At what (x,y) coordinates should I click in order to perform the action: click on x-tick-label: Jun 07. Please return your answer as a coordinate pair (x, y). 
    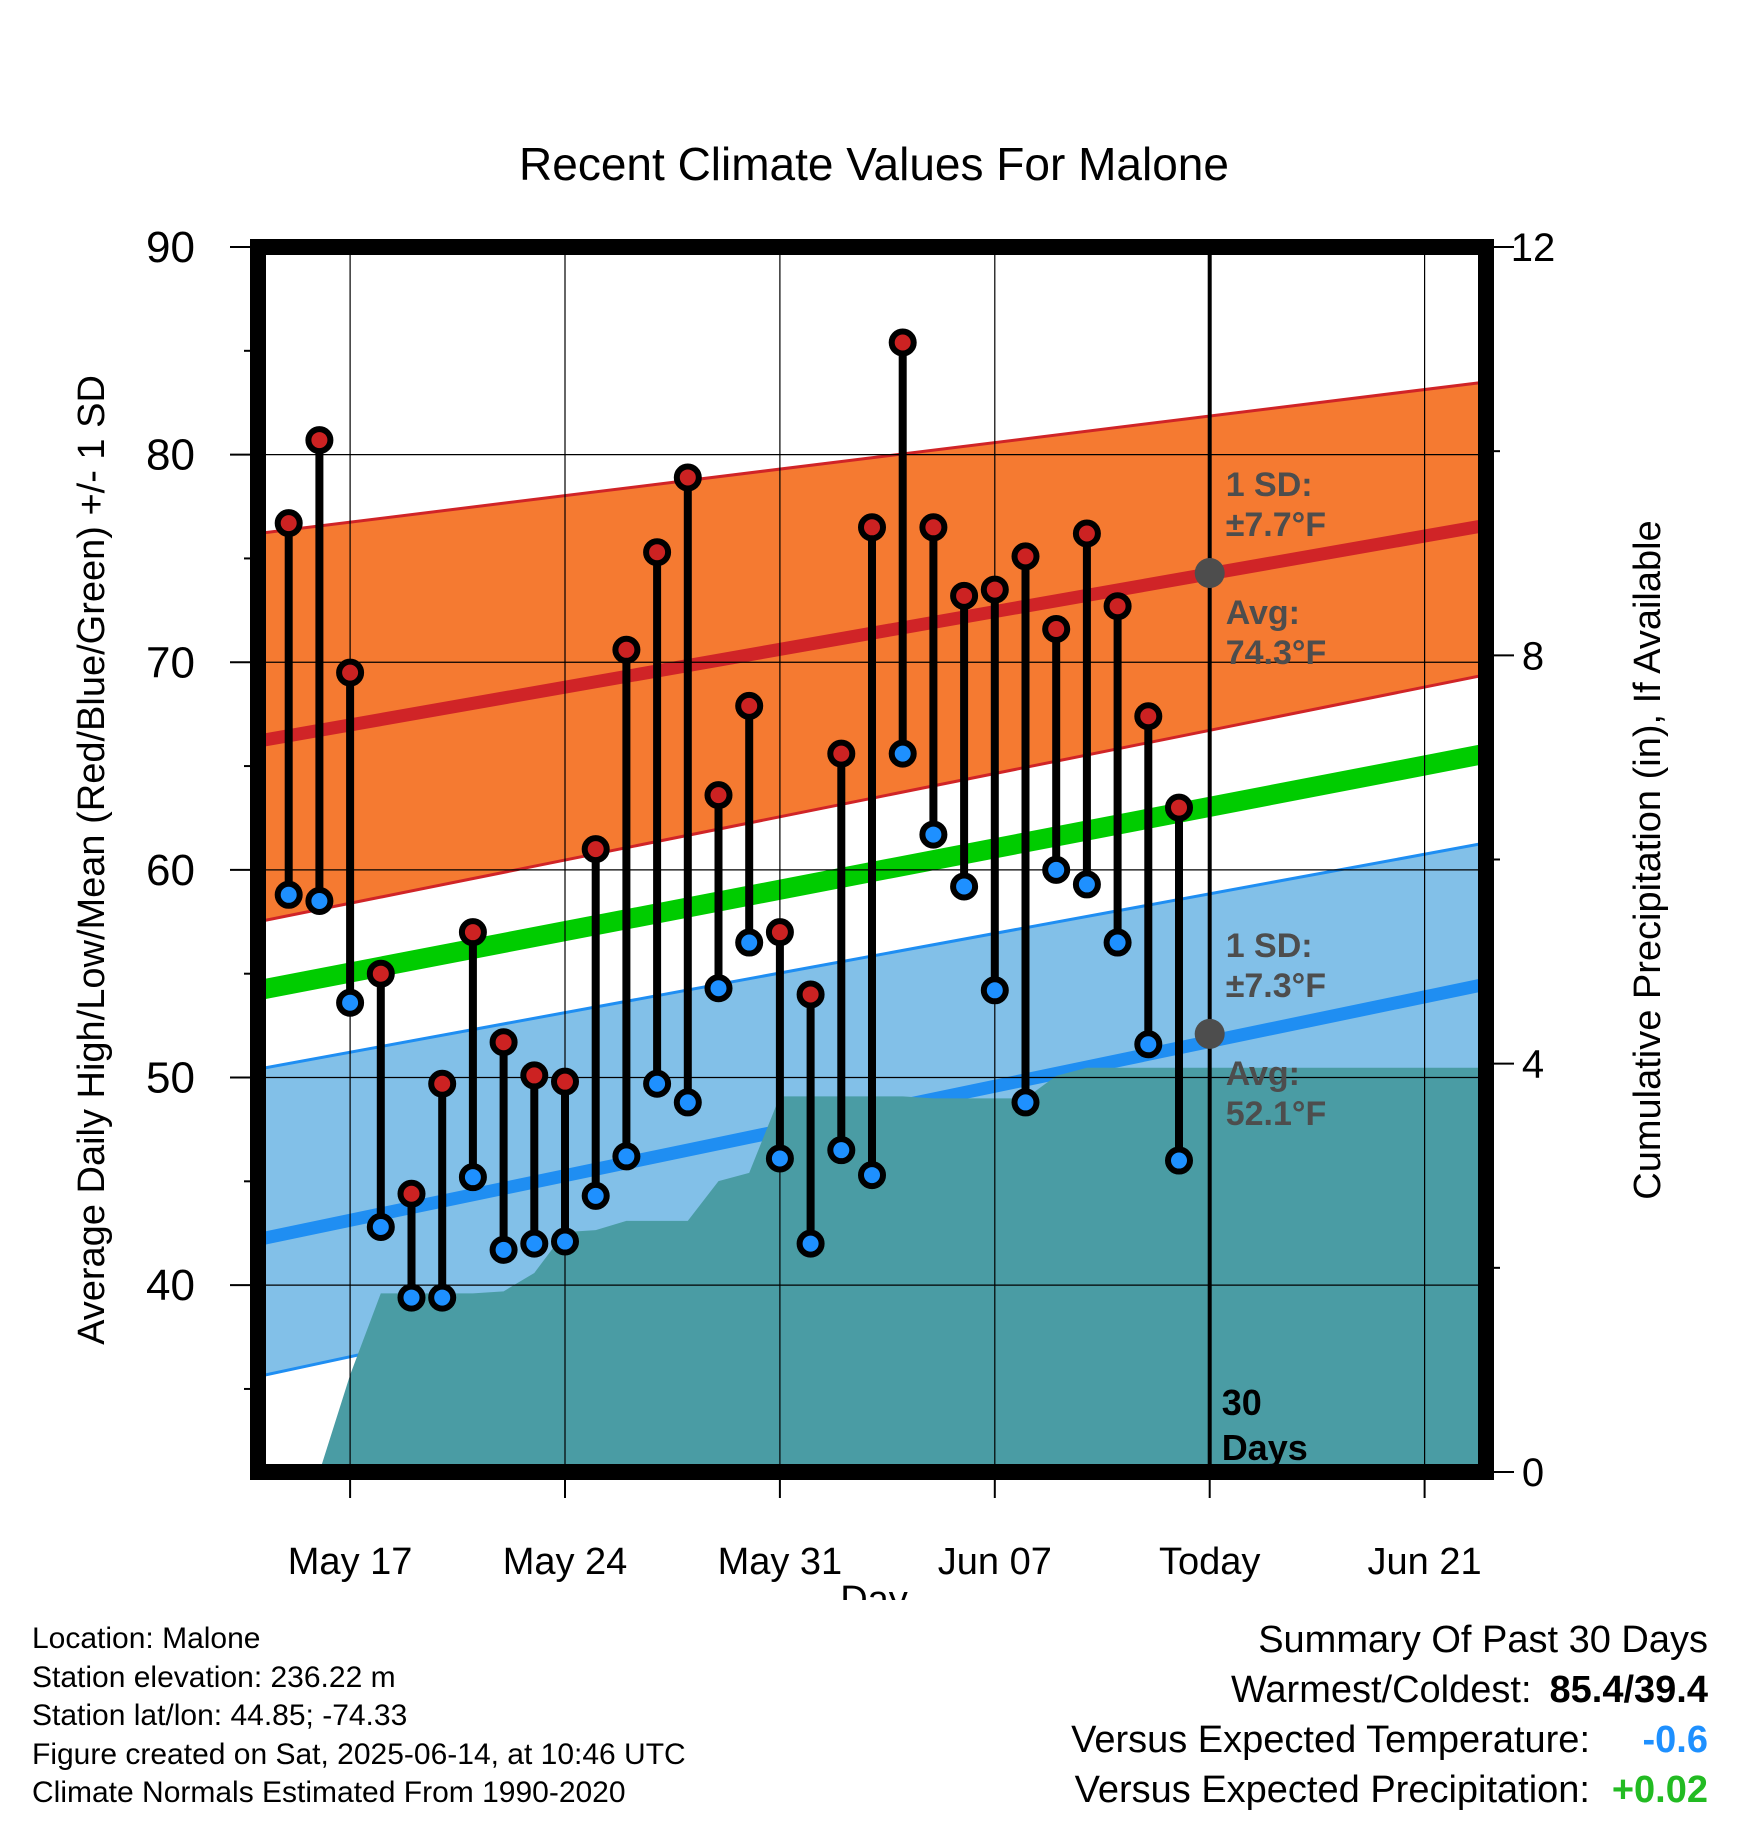
    Looking at the image, I should click on (995, 1562).